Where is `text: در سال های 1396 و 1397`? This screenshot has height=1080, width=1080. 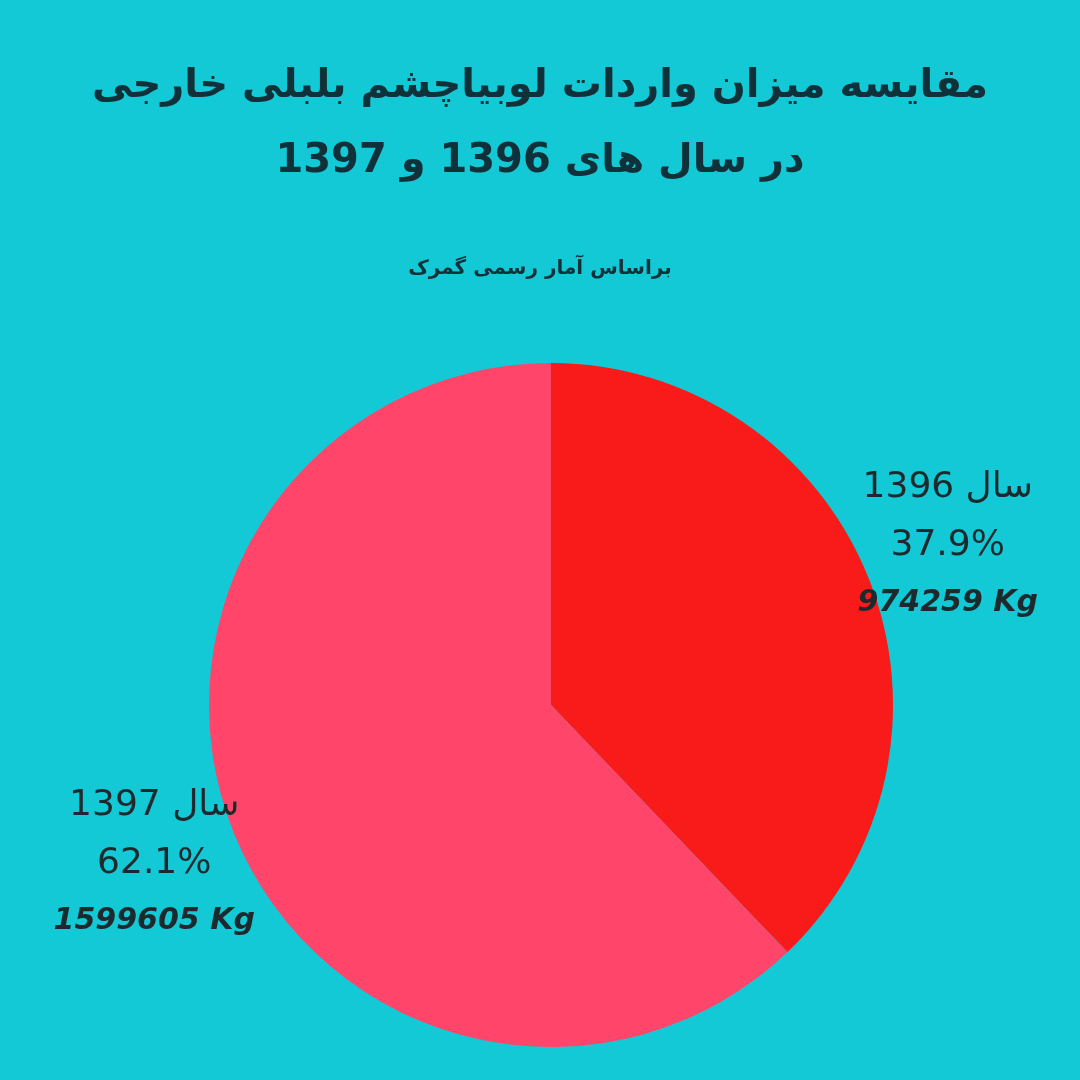 text: در سال های 1396 و 1397 is located at coordinates (540, 158).